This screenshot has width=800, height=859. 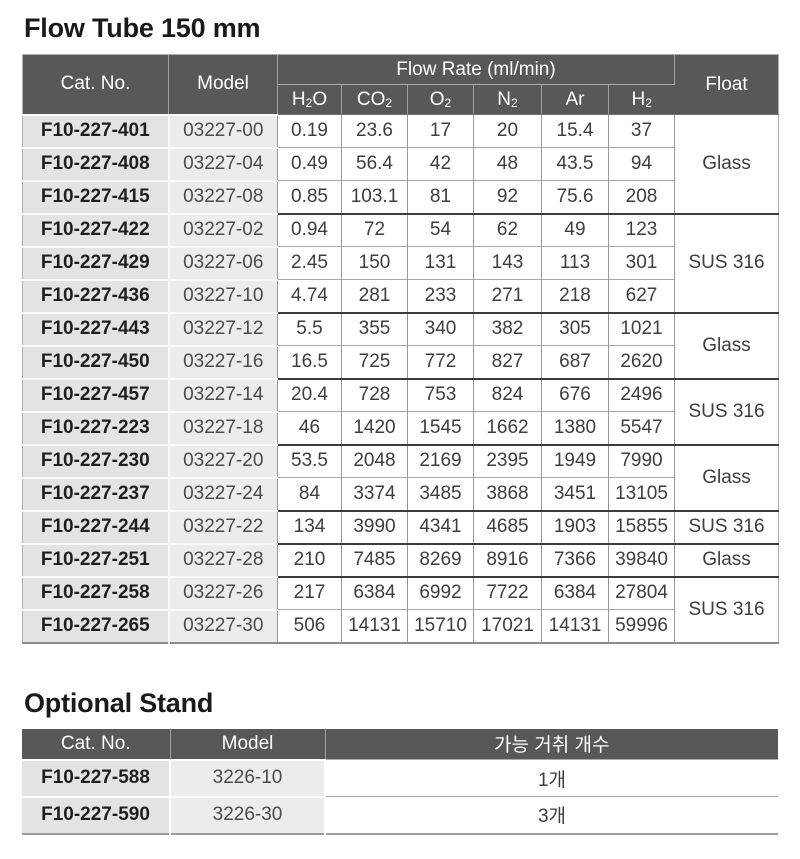 I want to click on flow-value-cell: 84, so click(x=309, y=494).